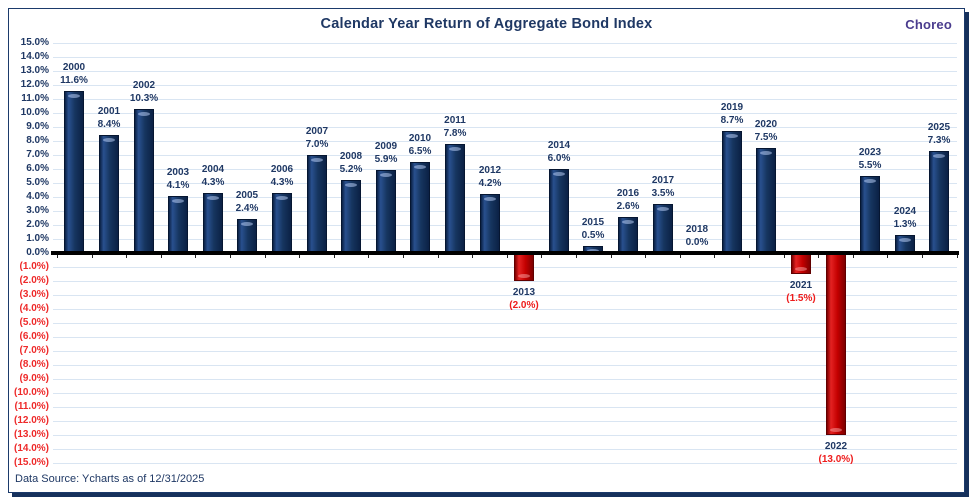 This screenshot has width=975, height=500. I want to click on bar-value-label: 1.3%, so click(905, 224).